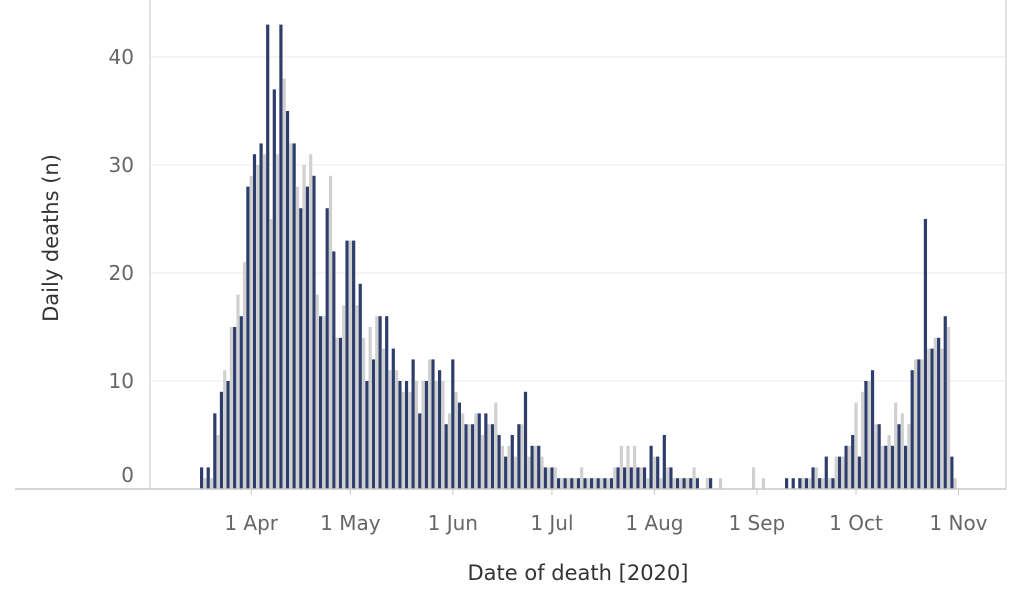  Describe the element at coordinates (756, 523) in the screenshot. I see `x-tick-label: 1 Sep` at that location.